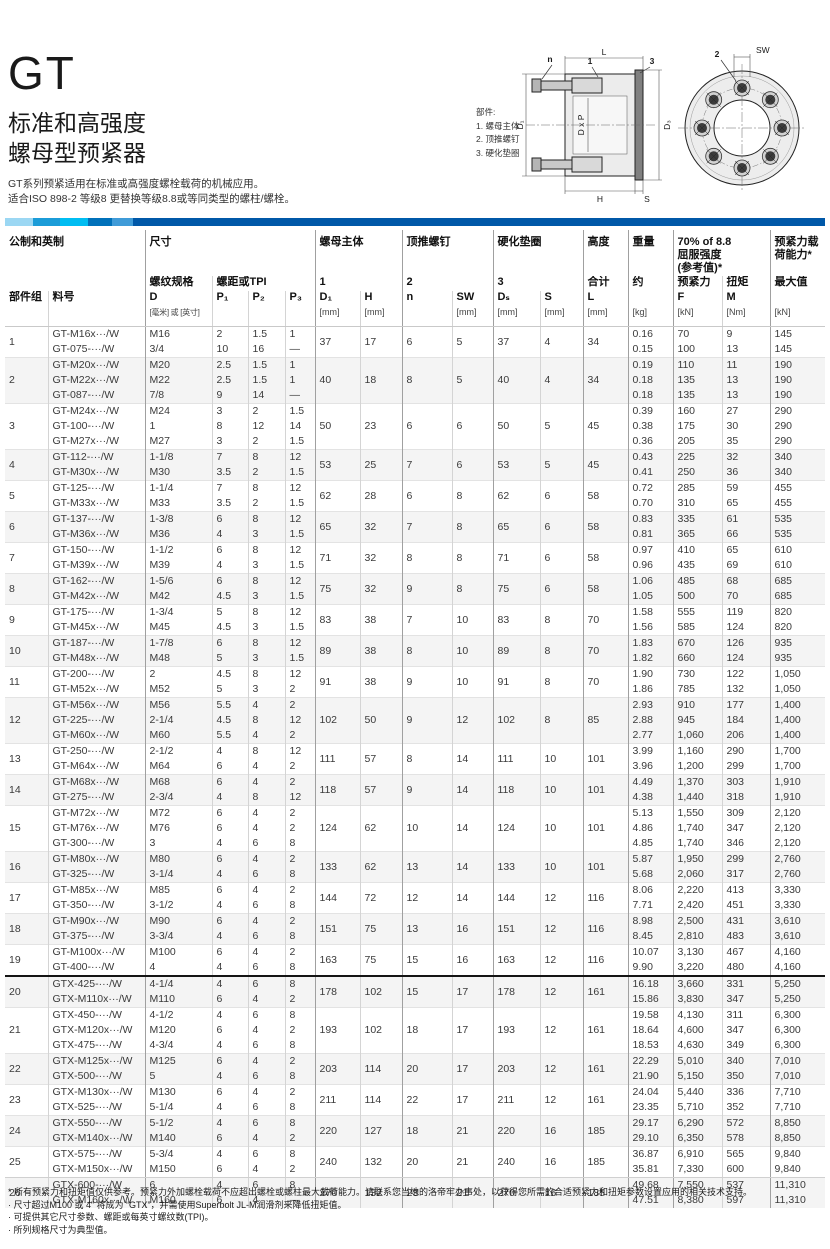  I want to click on col-l: L [mm], so click(605, 309).